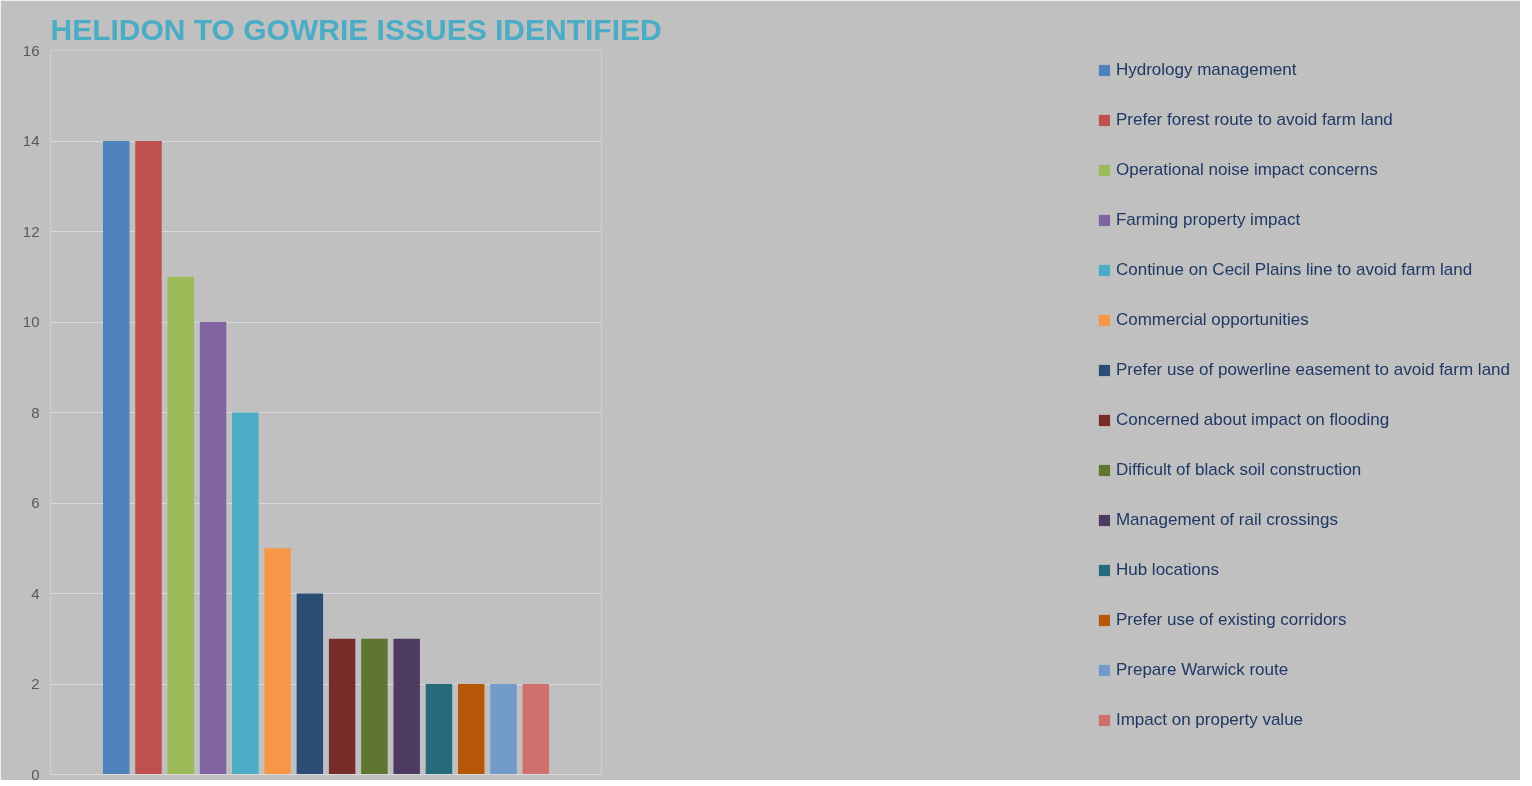 The image size is (1532, 786). What do you see at coordinates (31, 140) in the screenshot?
I see `y-tick-label: 14` at bounding box center [31, 140].